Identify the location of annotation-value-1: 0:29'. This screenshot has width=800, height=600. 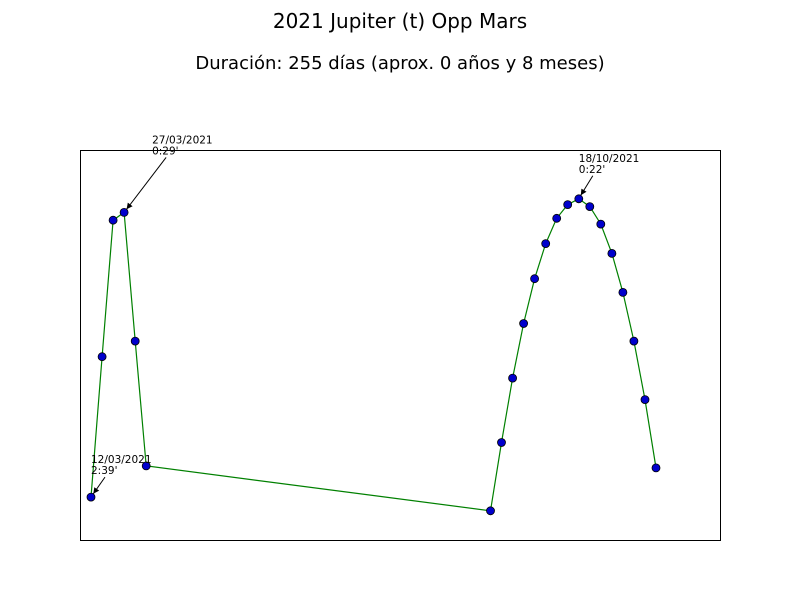
(165, 151).